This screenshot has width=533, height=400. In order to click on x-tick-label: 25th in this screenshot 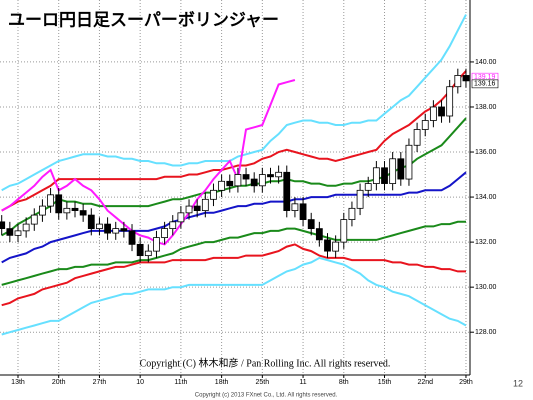, I will do `click(263, 382)`.